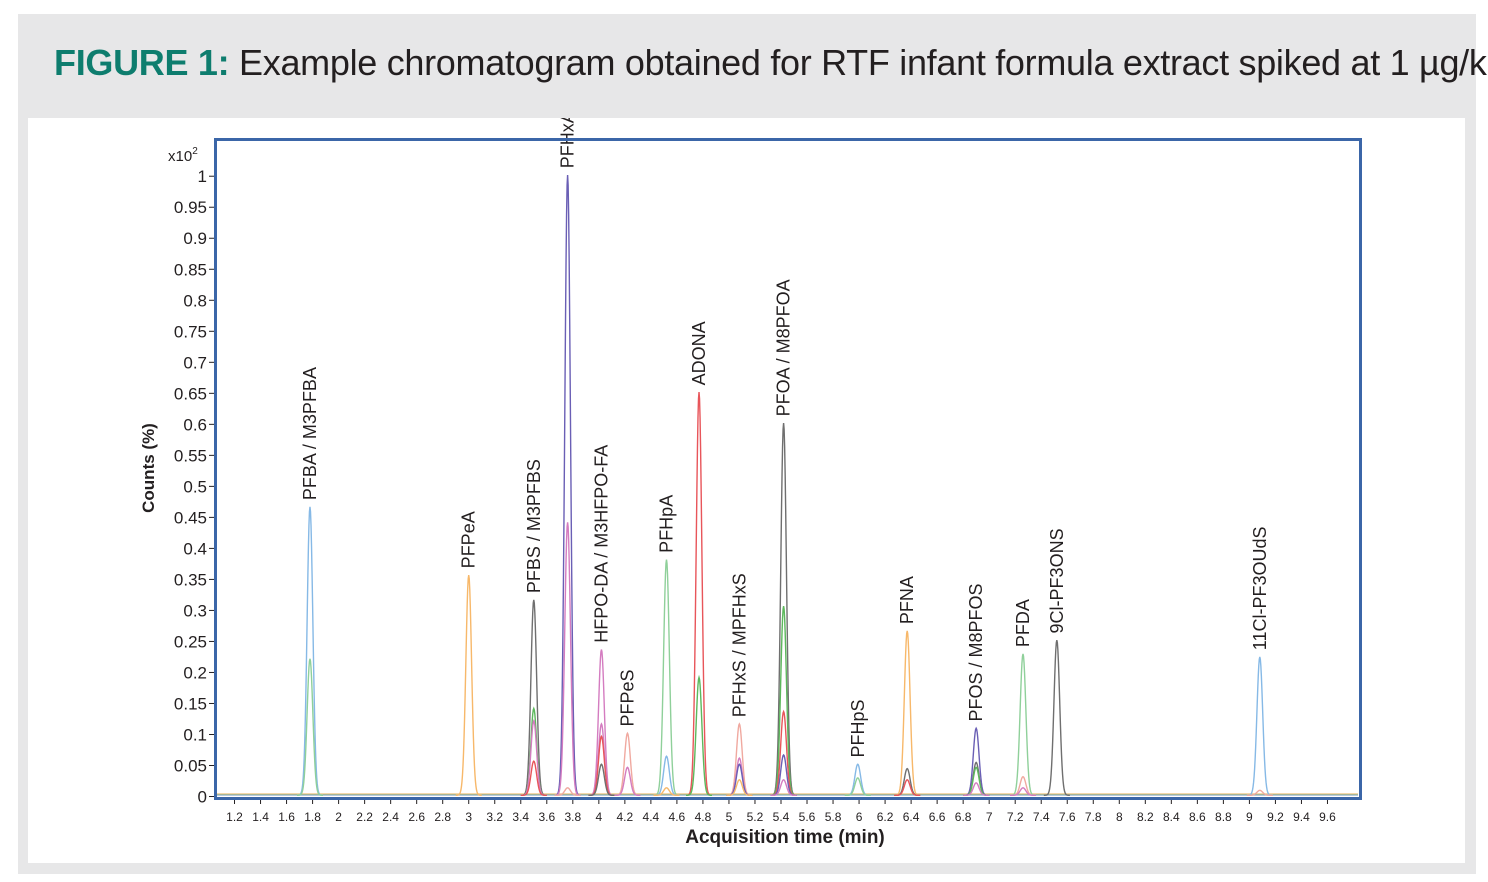  What do you see at coordinates (1023, 623) in the screenshot?
I see `peak-label: PFDA` at bounding box center [1023, 623].